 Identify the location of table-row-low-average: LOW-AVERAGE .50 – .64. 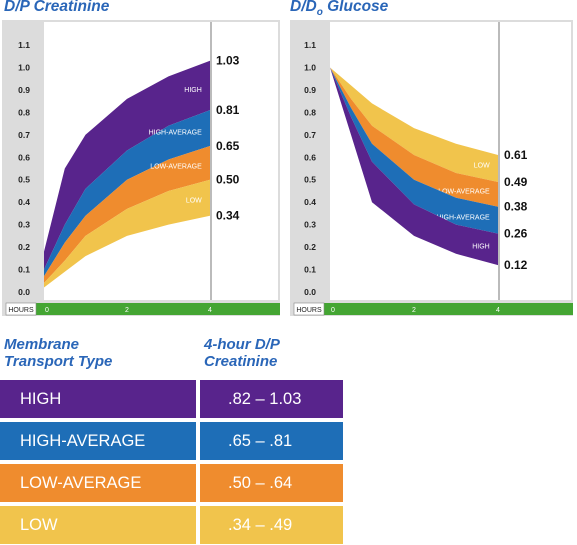
(171, 483).